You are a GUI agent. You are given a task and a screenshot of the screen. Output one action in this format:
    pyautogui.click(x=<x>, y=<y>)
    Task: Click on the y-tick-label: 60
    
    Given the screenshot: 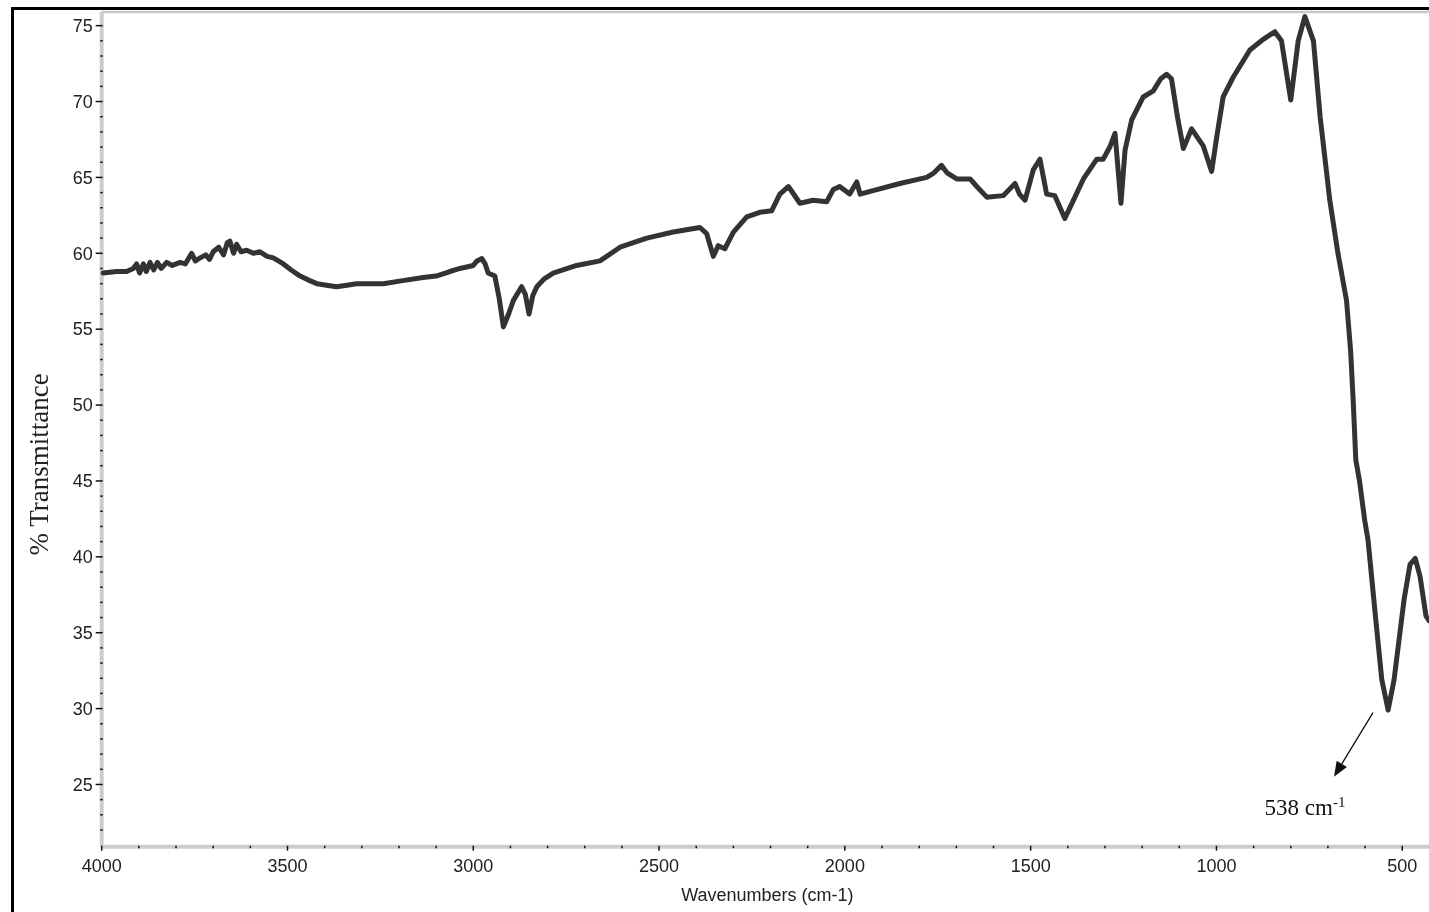 What is the action you would take?
    pyautogui.click(x=82, y=253)
    